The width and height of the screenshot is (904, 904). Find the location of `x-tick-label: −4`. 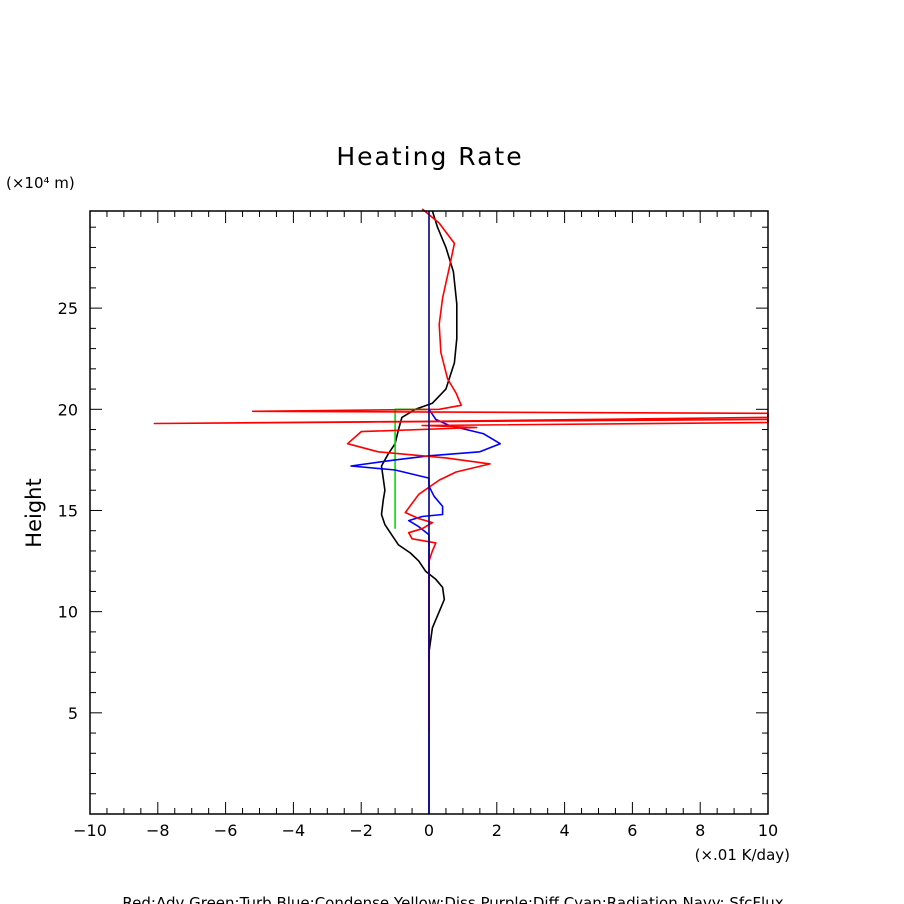

x-tick-label: −4 is located at coordinates (294, 830).